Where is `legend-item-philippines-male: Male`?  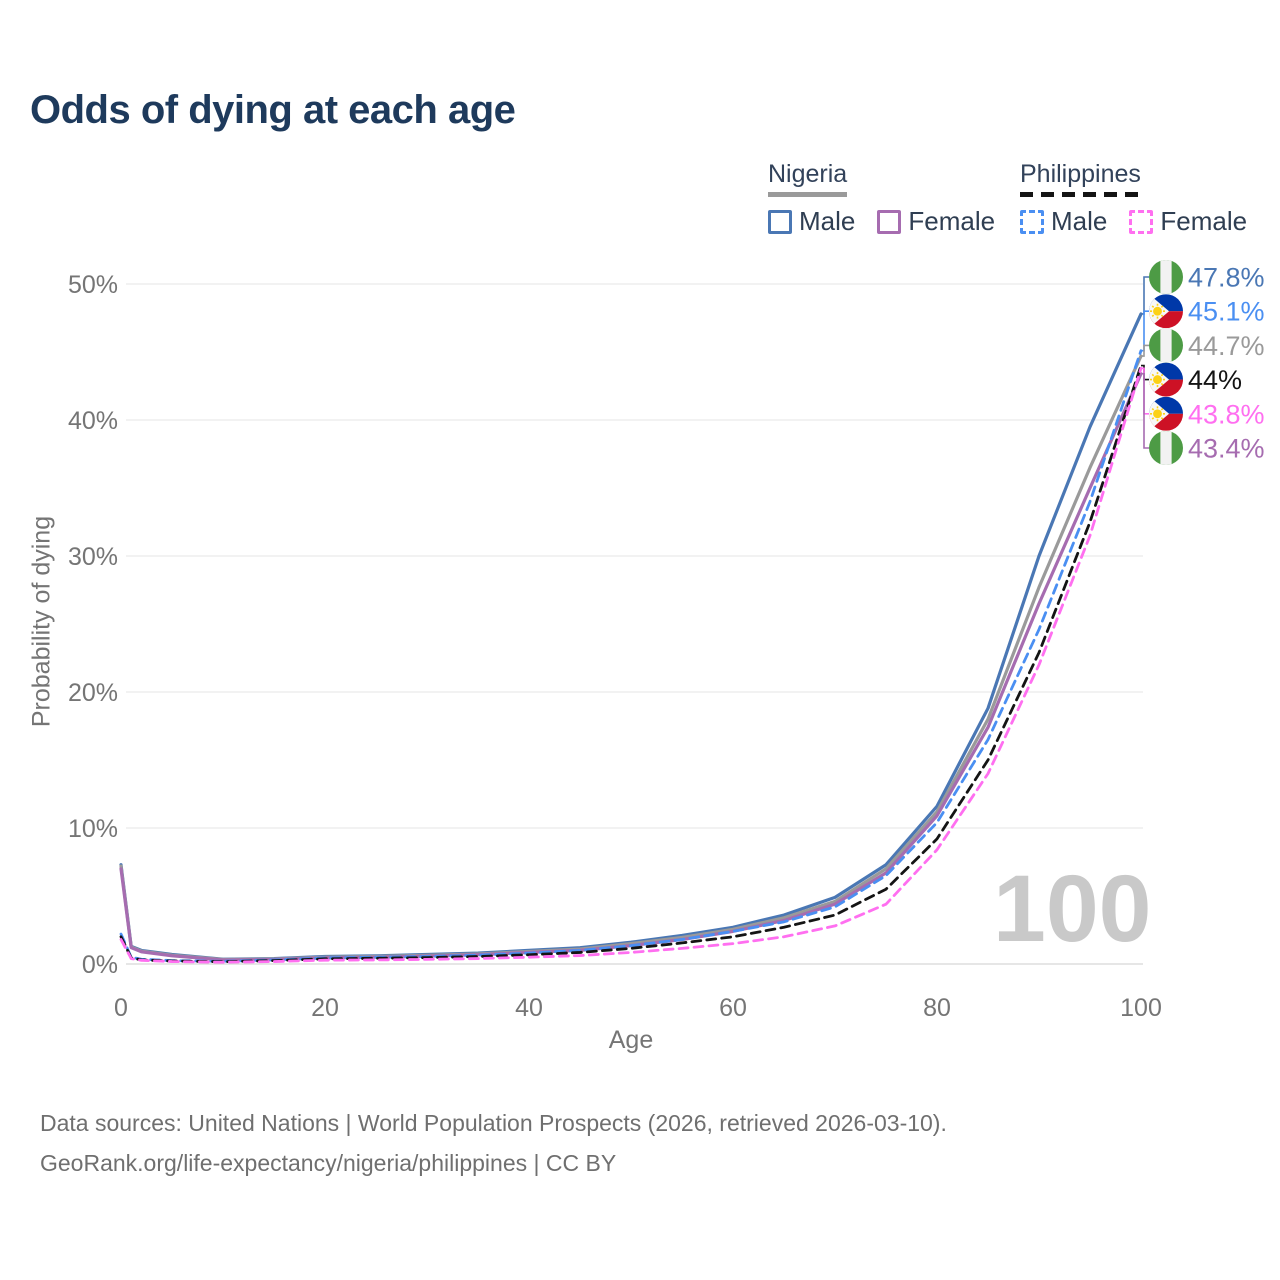 legend-item-philippines-male: Male is located at coordinates (1063, 221).